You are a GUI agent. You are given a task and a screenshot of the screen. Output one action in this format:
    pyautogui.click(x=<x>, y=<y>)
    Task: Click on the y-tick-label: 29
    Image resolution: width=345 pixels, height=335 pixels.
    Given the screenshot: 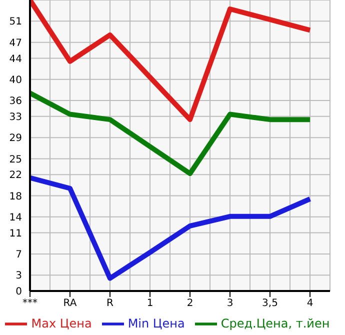 What is the action you would take?
    pyautogui.click(x=15, y=138)
    